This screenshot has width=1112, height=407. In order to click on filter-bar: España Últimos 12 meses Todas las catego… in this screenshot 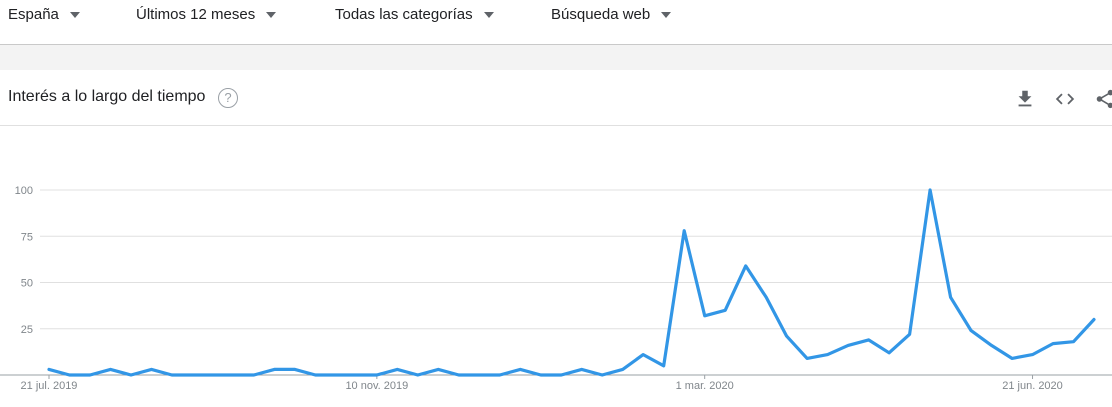, I will do `click(556, 22)`.